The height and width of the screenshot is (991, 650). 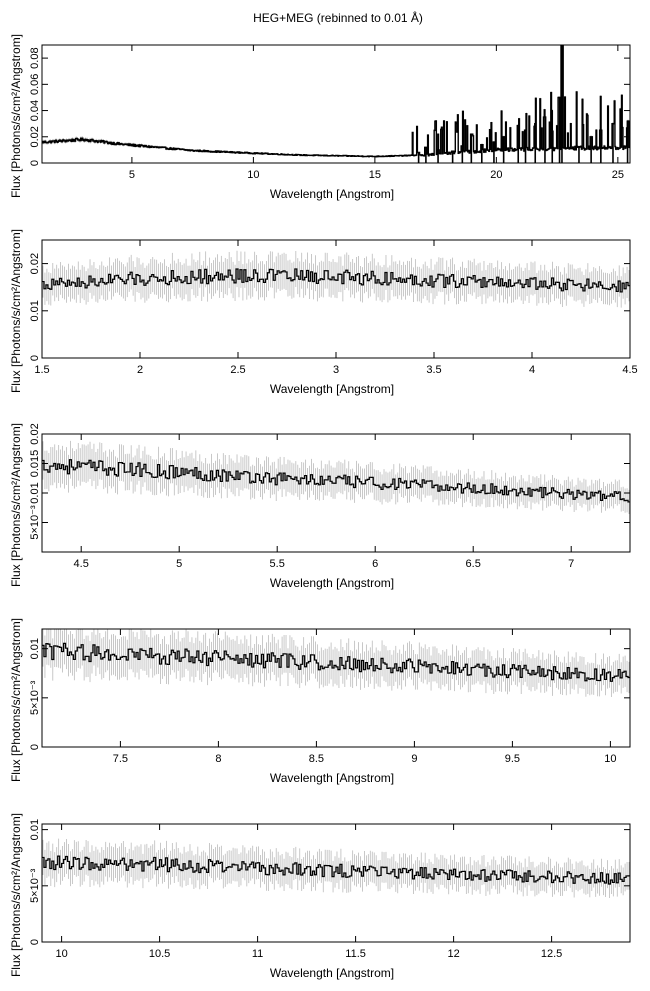 I want to click on x-tick-label: 1.5, so click(x=41, y=370).